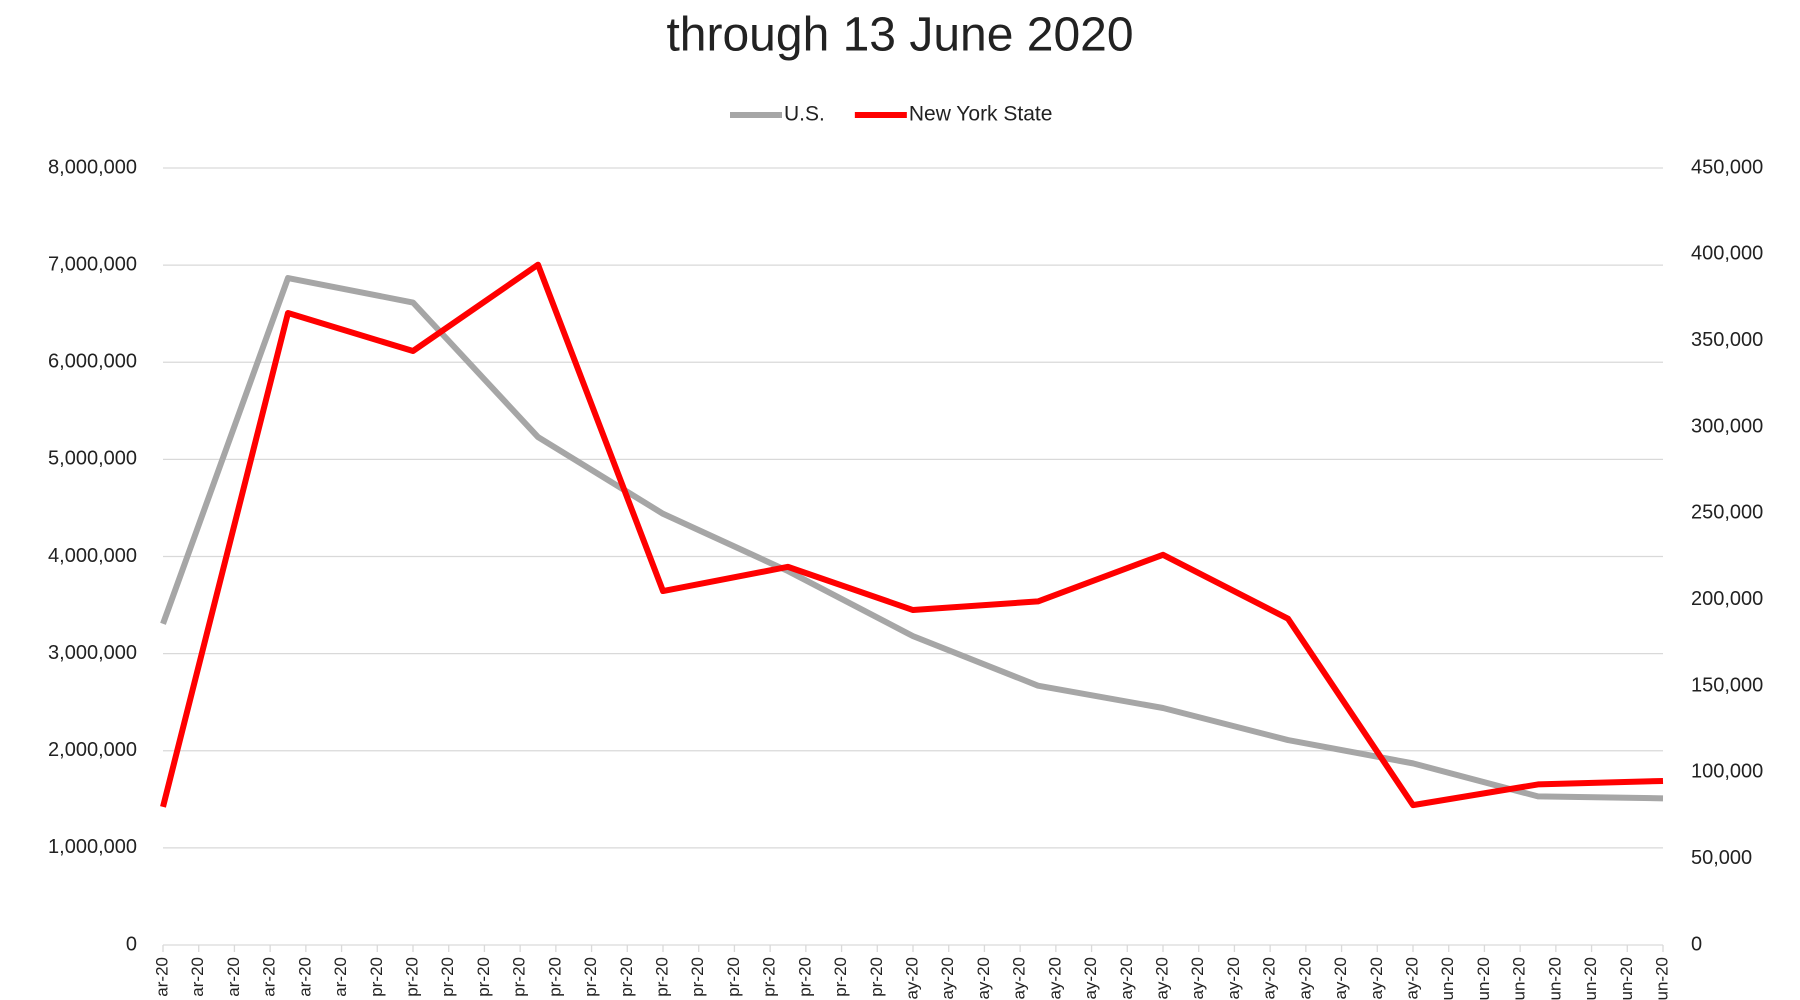  I want to click on chart-title: through 13 June 2020, so click(899, 35).